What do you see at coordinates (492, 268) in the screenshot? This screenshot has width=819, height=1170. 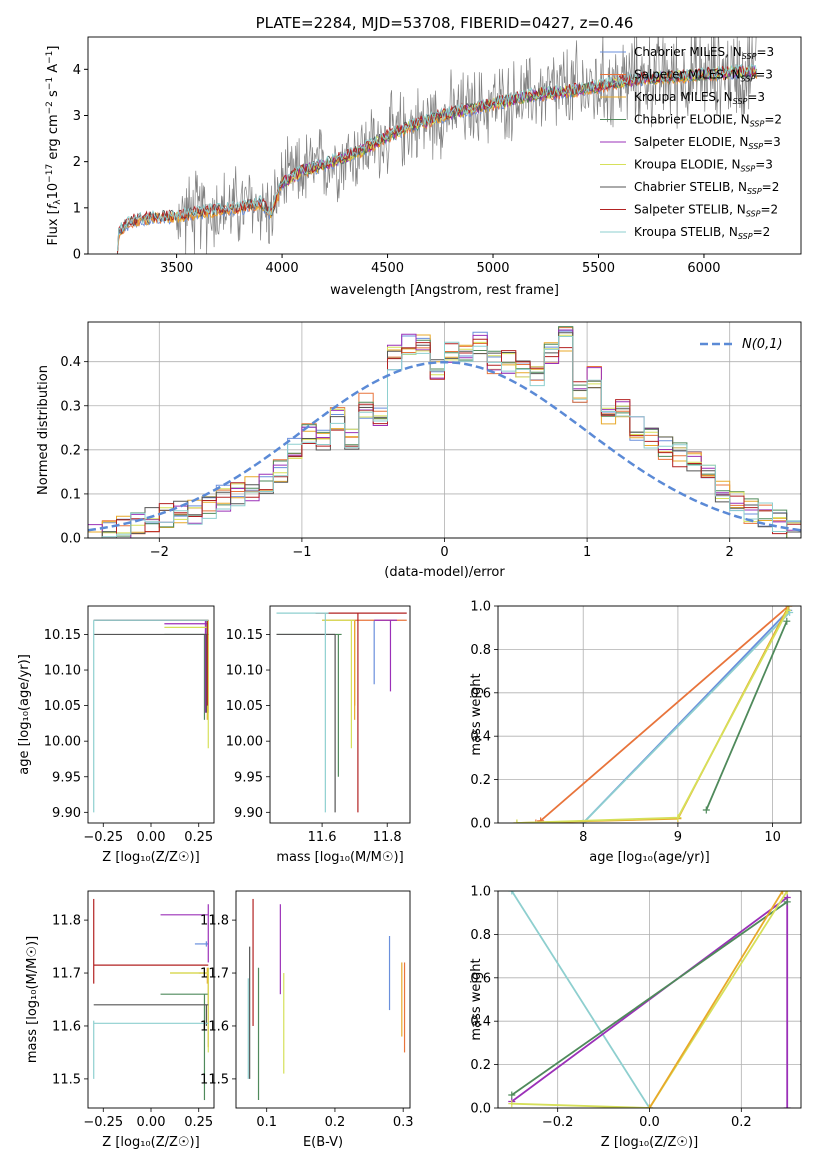 I see `x-tick-label: 5000` at bounding box center [492, 268].